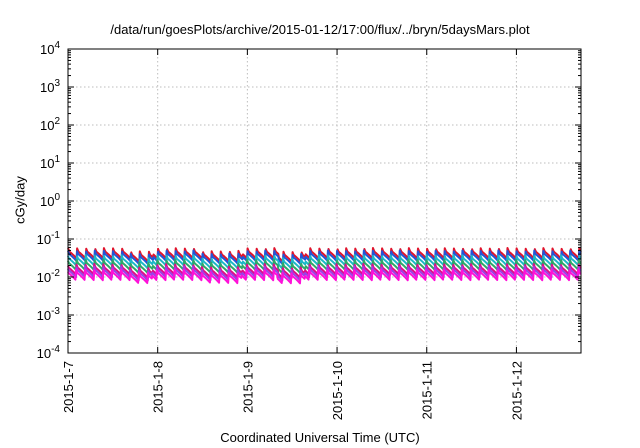 Image resolution: width=640 pixels, height=448 pixels. I want to click on y-tick-label: 10⁰, so click(50, 200).